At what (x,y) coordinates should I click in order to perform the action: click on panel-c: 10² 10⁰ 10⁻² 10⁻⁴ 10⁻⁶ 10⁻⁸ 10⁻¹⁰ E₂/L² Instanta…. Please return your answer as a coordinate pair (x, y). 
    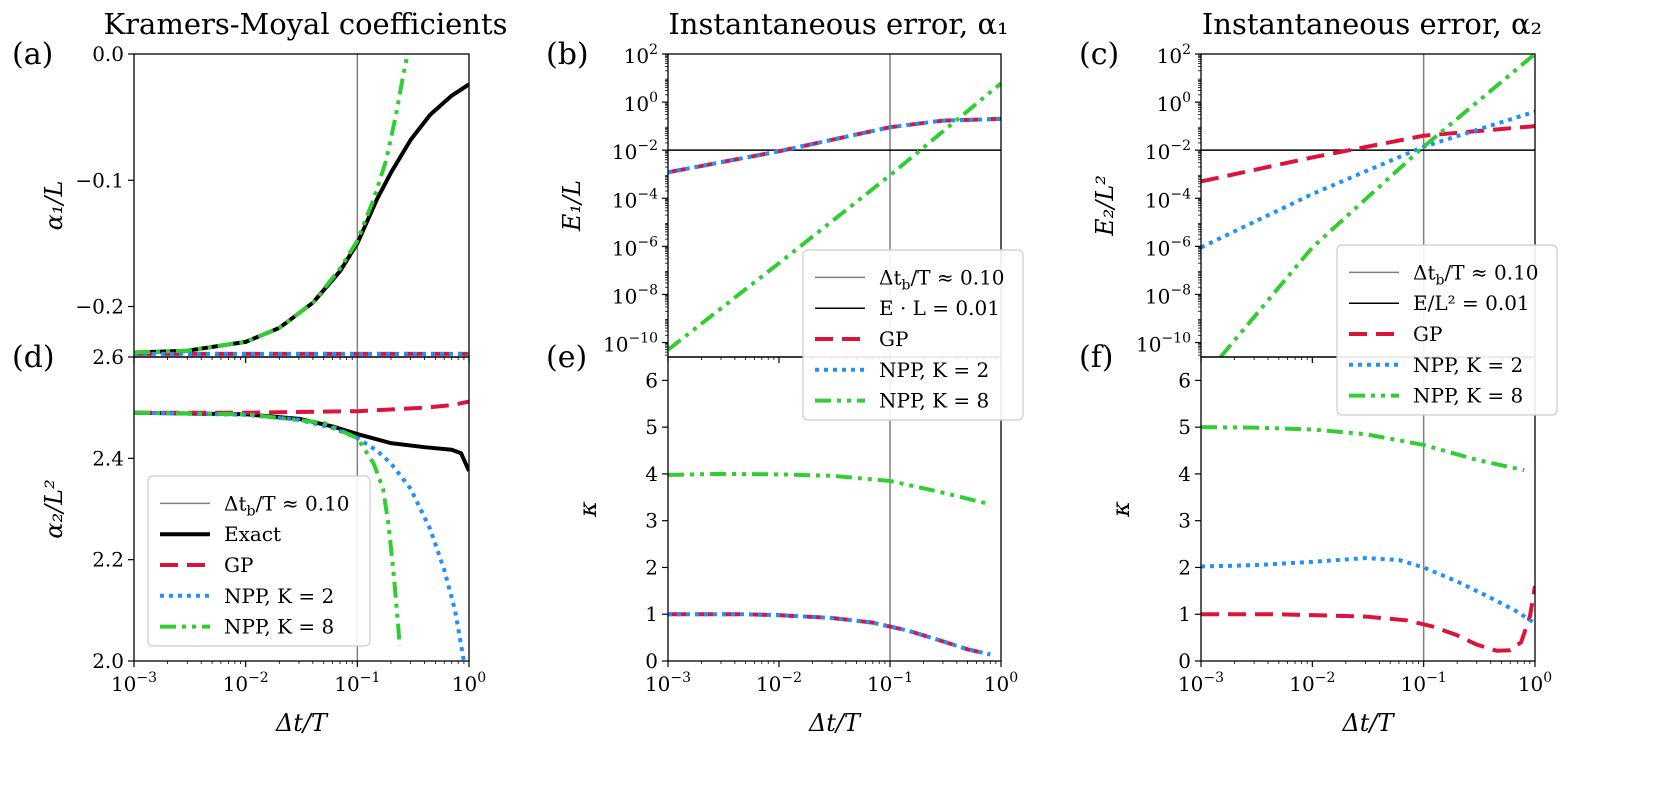
    Looking at the image, I should click on (1310, 185).